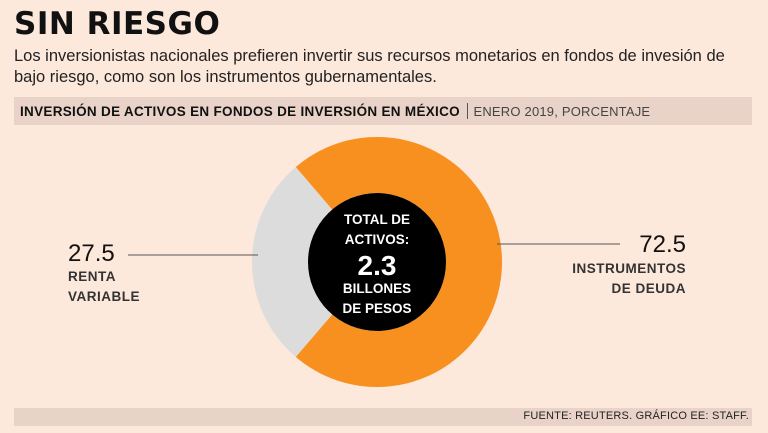 The width and height of the screenshot is (768, 433). I want to click on center-line-3: BILLONES, so click(377, 288).